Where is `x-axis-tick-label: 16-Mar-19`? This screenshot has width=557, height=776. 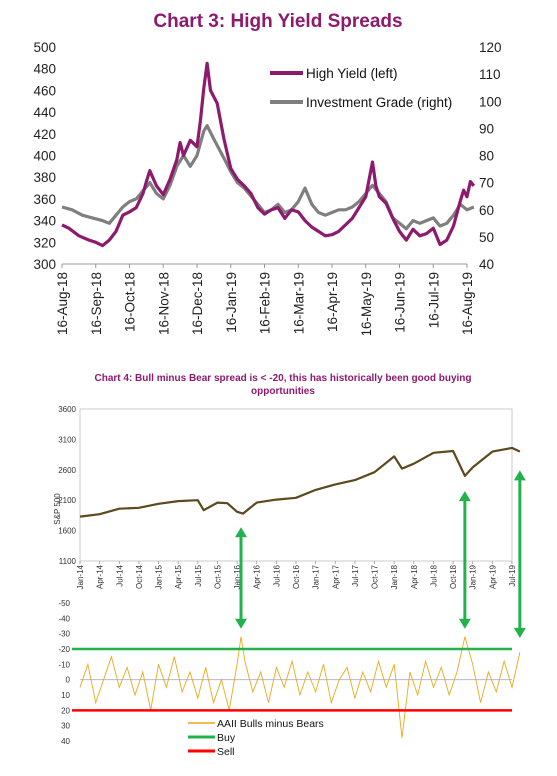
x-axis-tick-label: 16-Mar-19 is located at coordinates (298, 303).